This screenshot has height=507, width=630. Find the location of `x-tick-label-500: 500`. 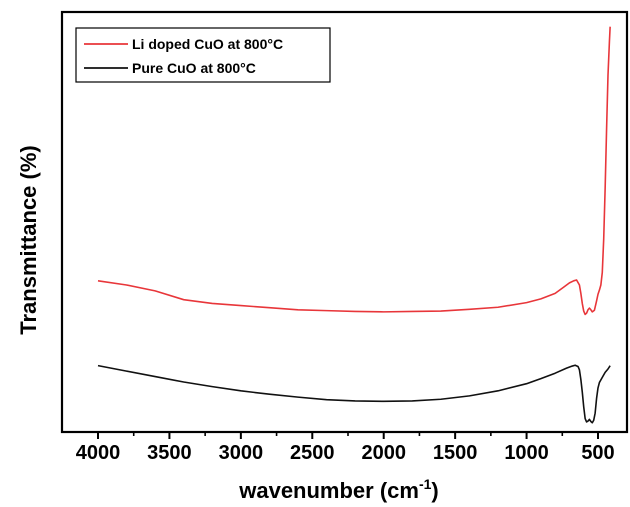

x-tick-label-500: 500 is located at coordinates (597, 453).